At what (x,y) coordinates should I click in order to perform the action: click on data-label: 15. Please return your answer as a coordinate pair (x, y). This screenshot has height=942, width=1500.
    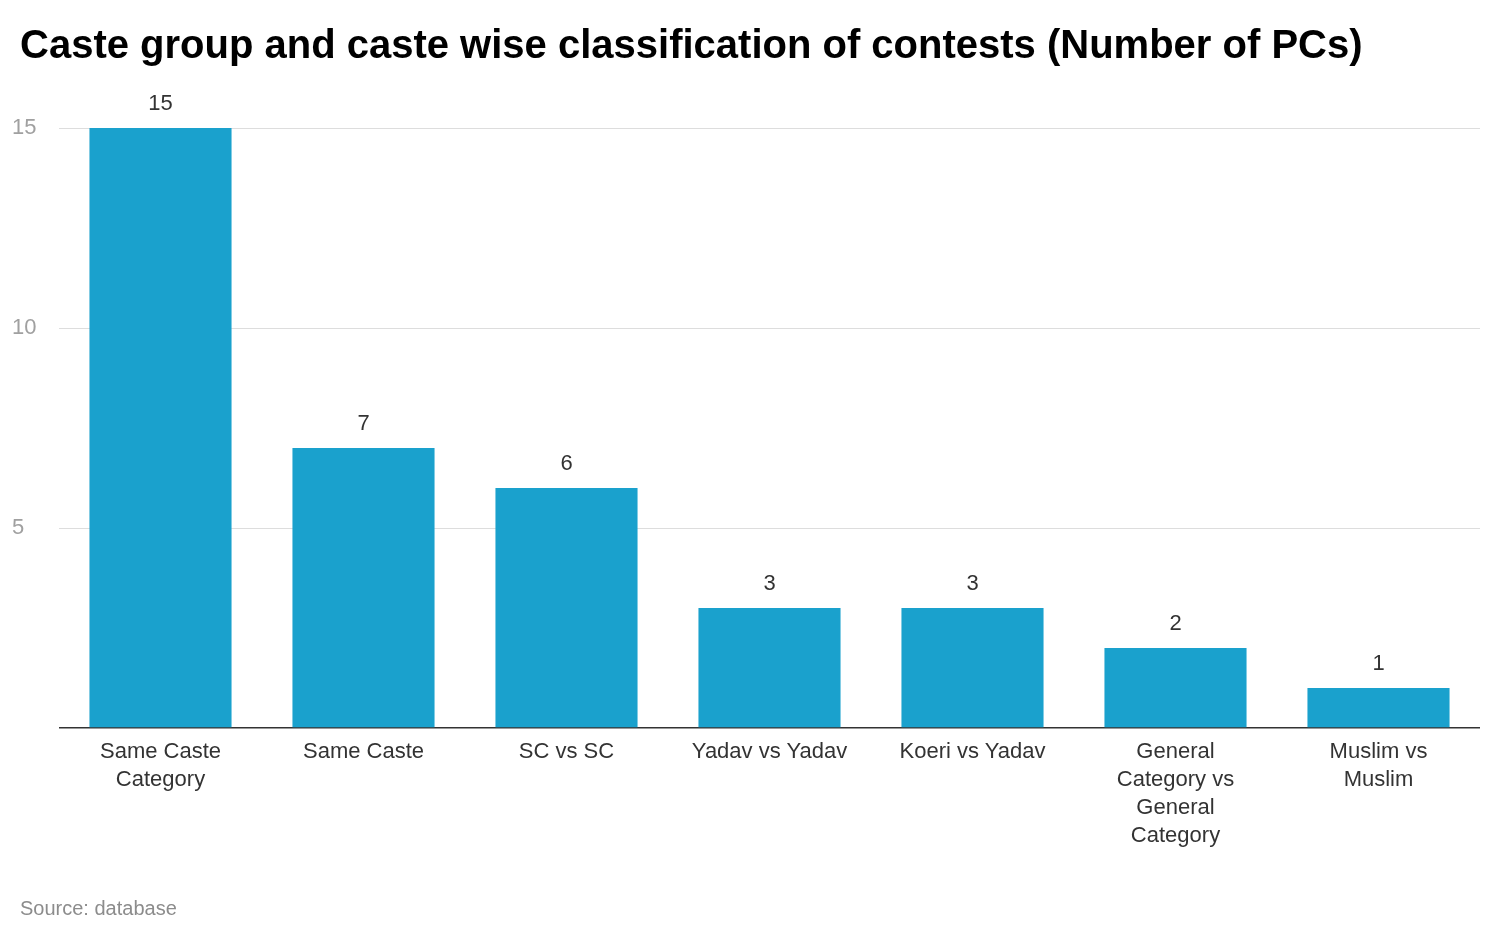
    Looking at the image, I should click on (160, 103).